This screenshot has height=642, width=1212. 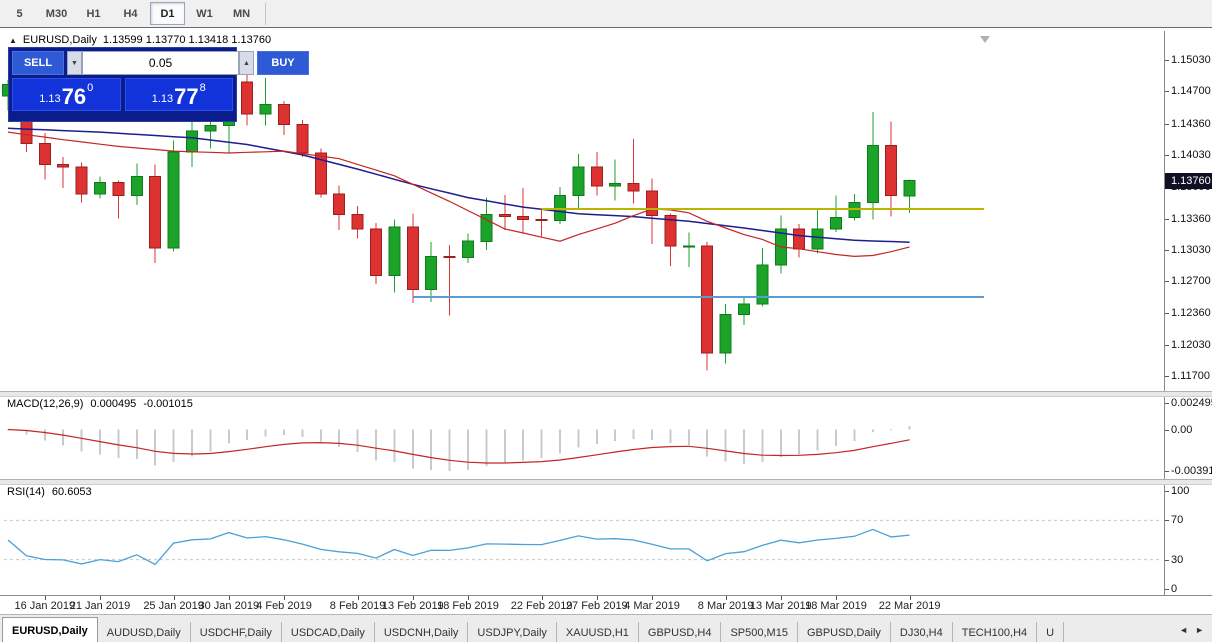 What do you see at coordinates (187, 40) in the screenshot?
I see `chart-ohlc-values: 1.13599 1.13770 1.13418 1.13760` at bounding box center [187, 40].